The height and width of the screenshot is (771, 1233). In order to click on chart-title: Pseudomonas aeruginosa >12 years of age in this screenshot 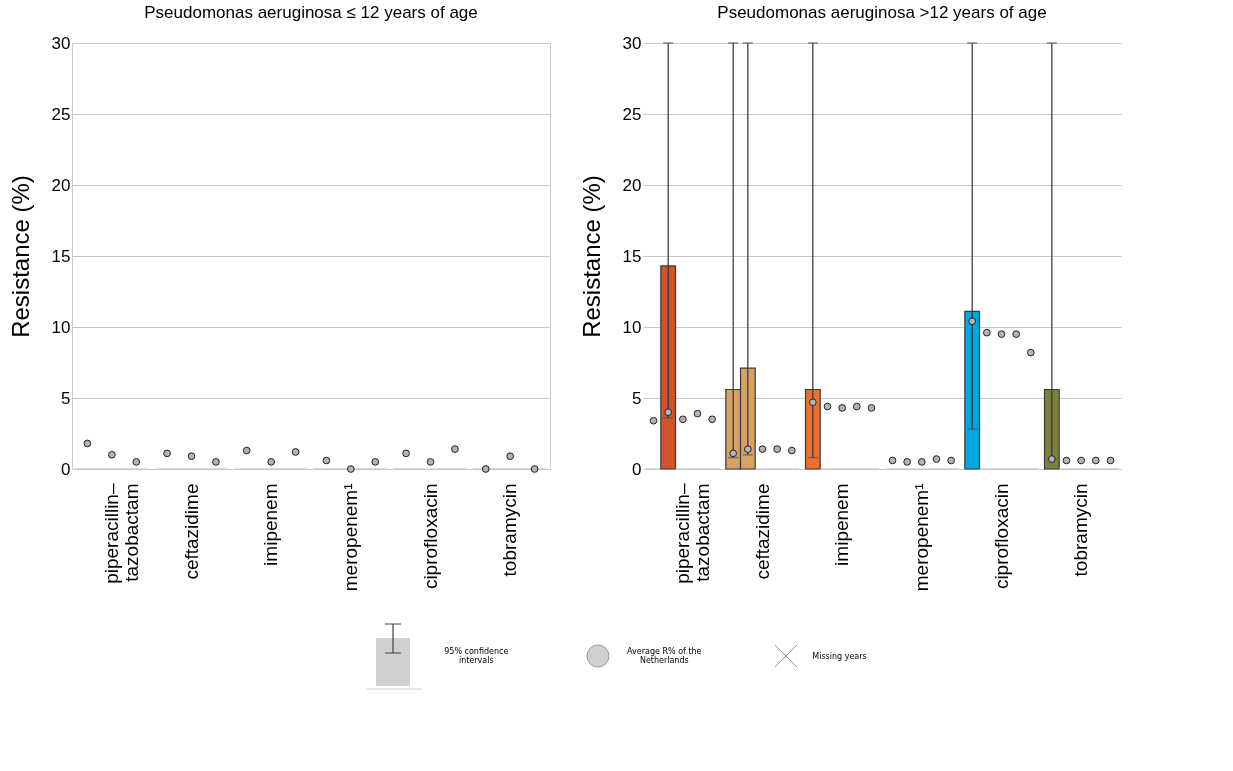, I will do `click(882, 12)`.